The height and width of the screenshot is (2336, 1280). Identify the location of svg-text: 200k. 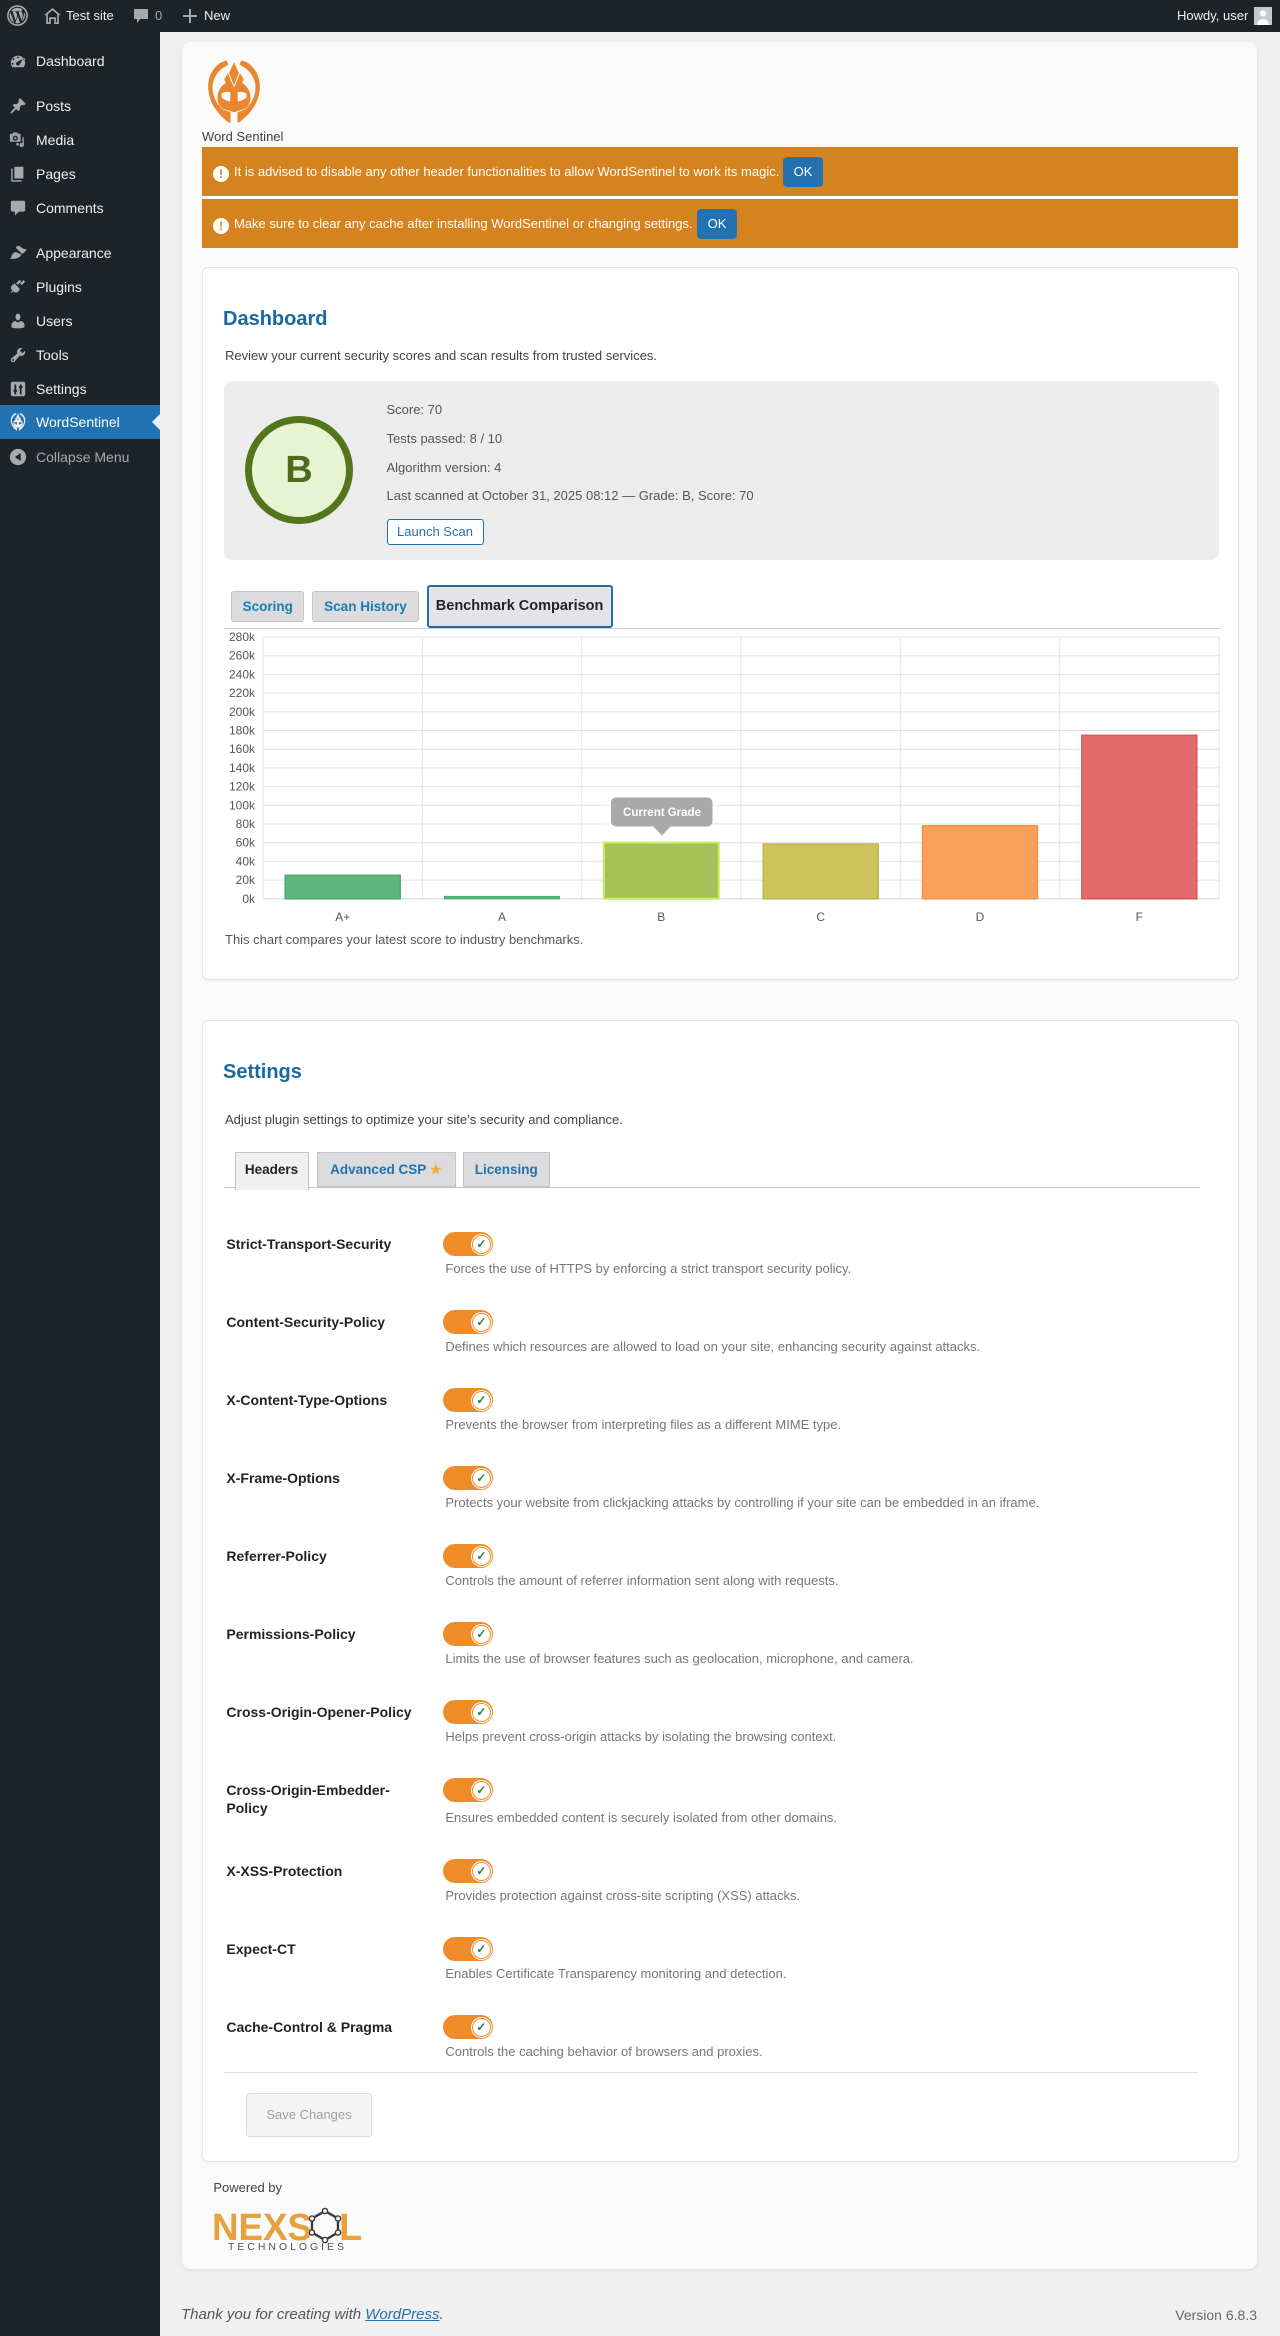
(242, 712).